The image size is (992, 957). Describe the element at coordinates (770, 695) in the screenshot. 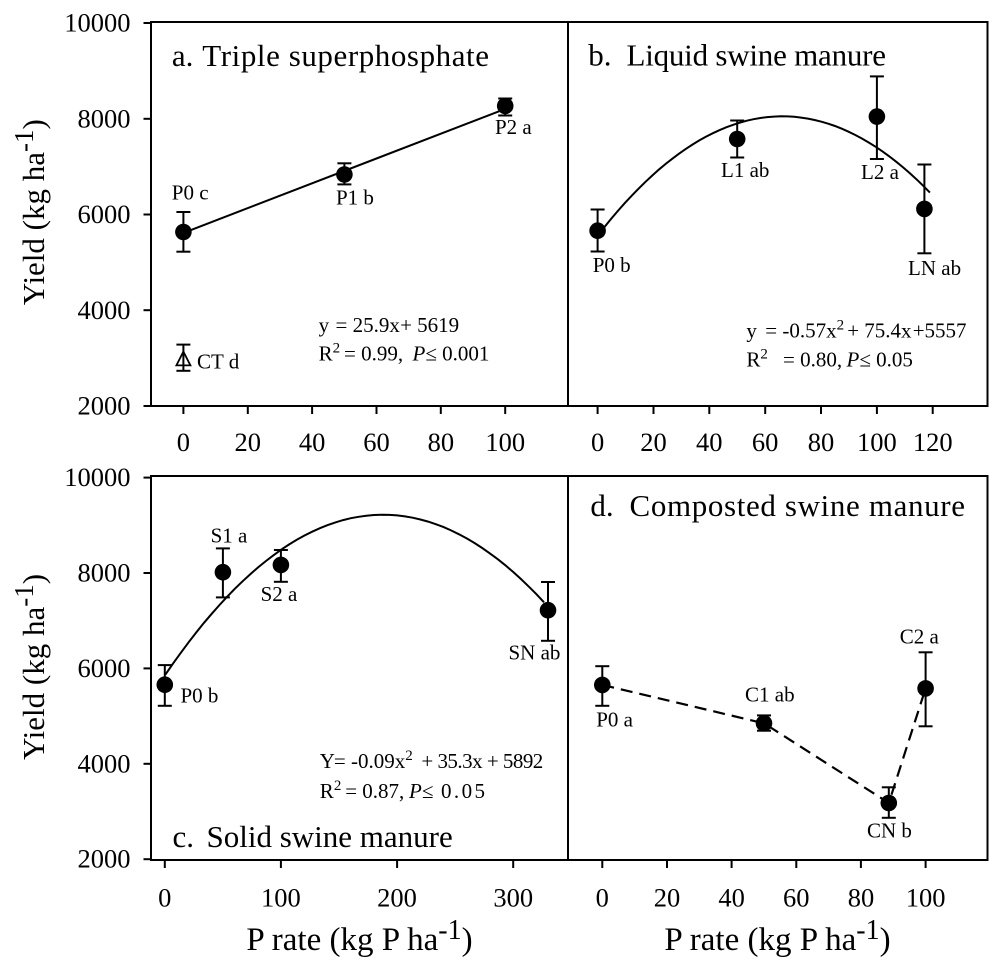

I see `svg-text: C1 ab` at that location.